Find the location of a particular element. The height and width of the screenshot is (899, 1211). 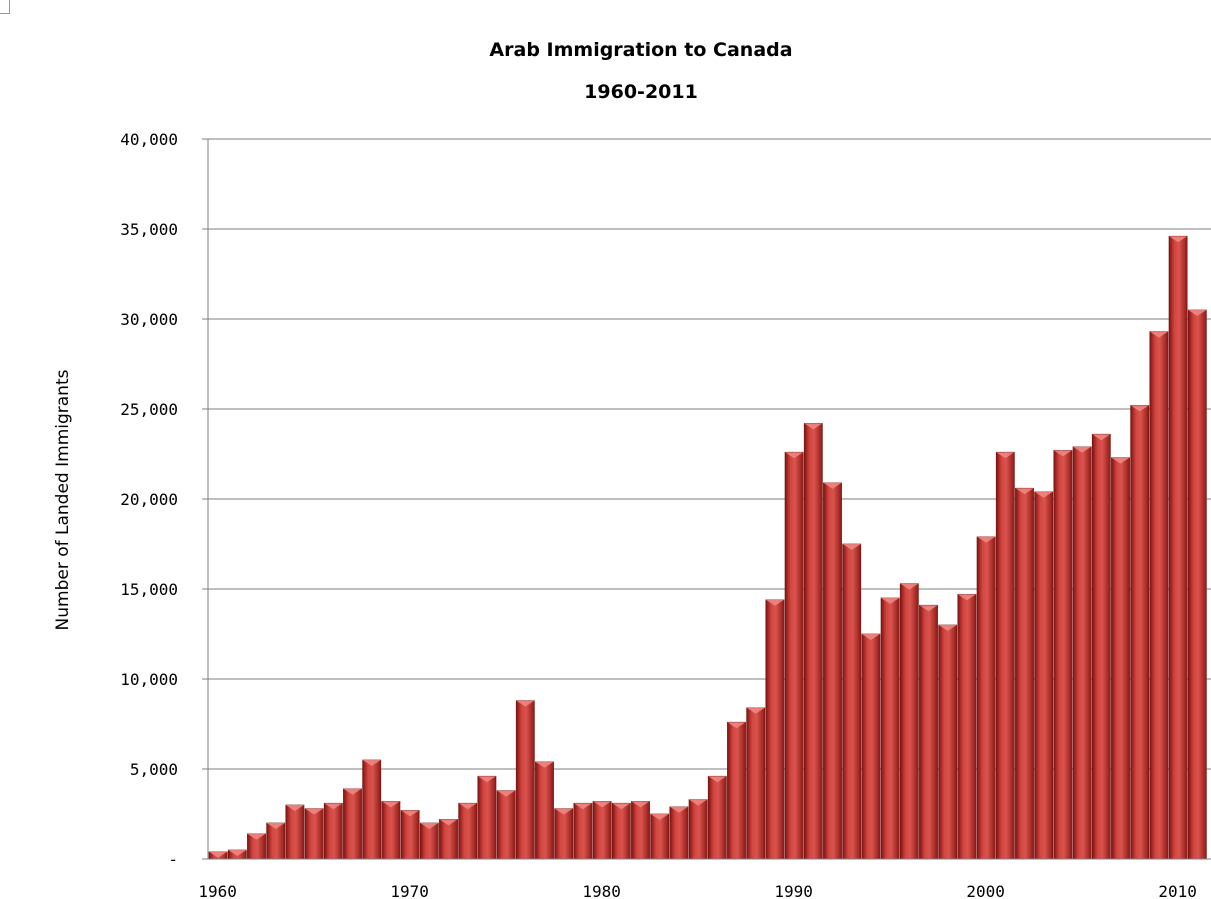

x-tick-label: 1960 is located at coordinates (217, 890).